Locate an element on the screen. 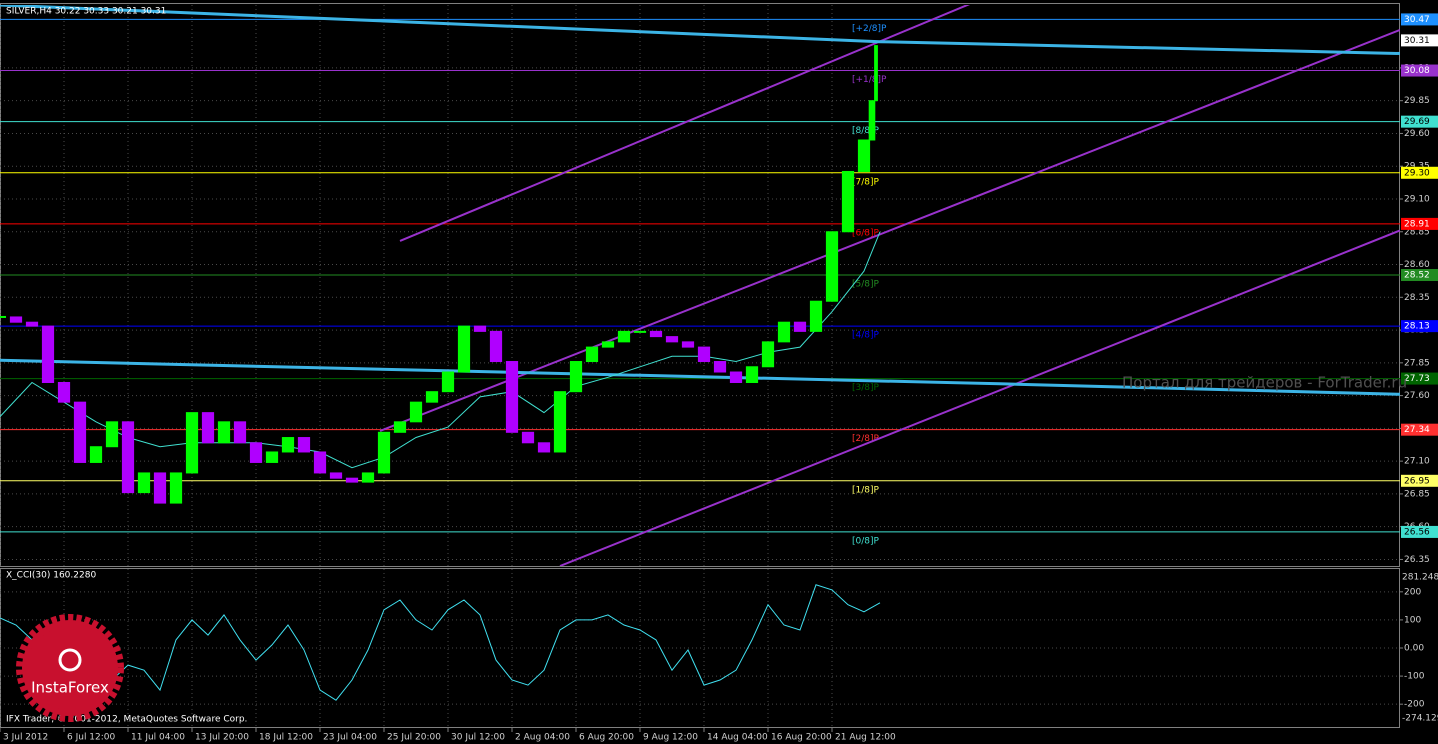  y-tick-label: -200 is located at coordinates (1414, 705).